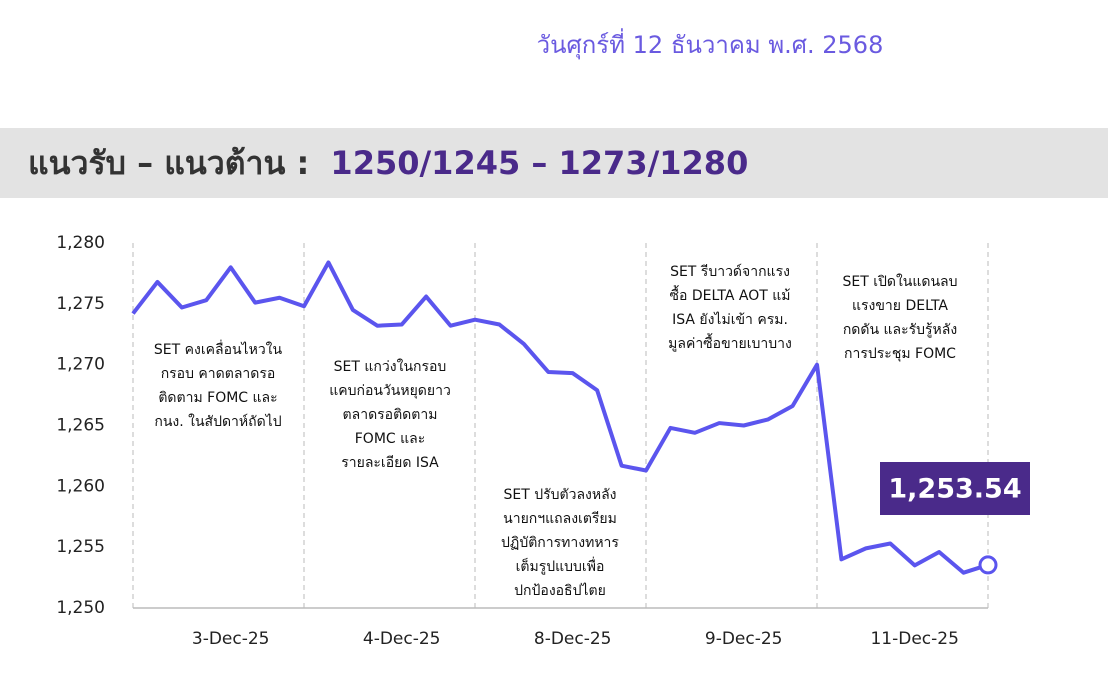 Image resolution: width=1108 pixels, height=680 pixels. What do you see at coordinates (390, 439) in the screenshot?
I see `annotation: FOMC และ` at bounding box center [390, 439].